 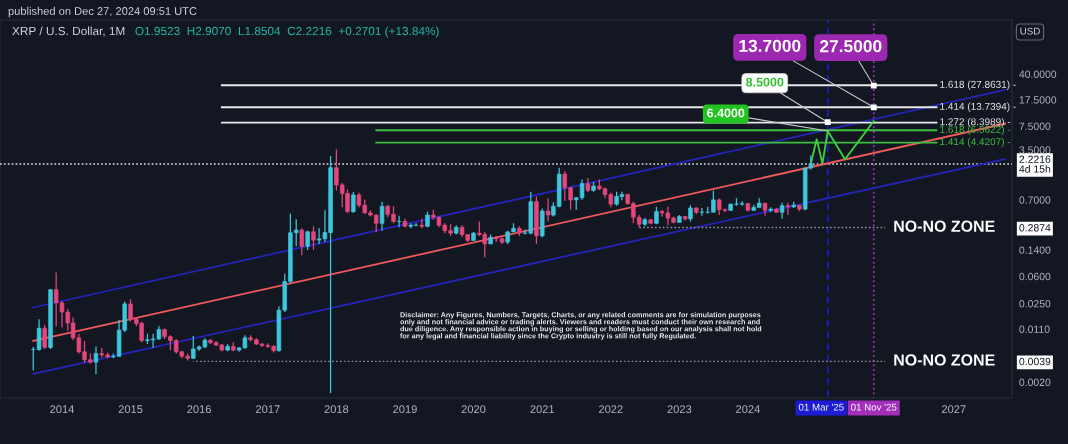 What do you see at coordinates (850, 46) in the screenshot?
I see `annotation: 27.5000` at bounding box center [850, 46].